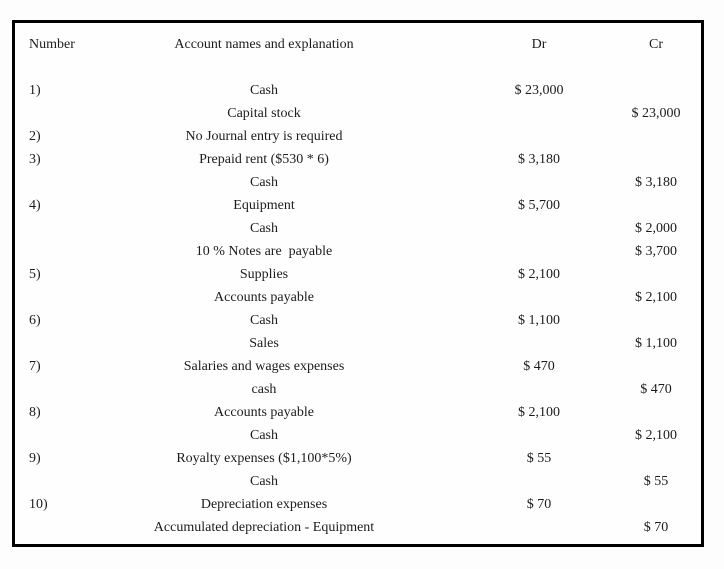  Describe the element at coordinates (358, 504) in the screenshot. I see `journal-row: 10) Depreciation expenses $ 70` at that location.